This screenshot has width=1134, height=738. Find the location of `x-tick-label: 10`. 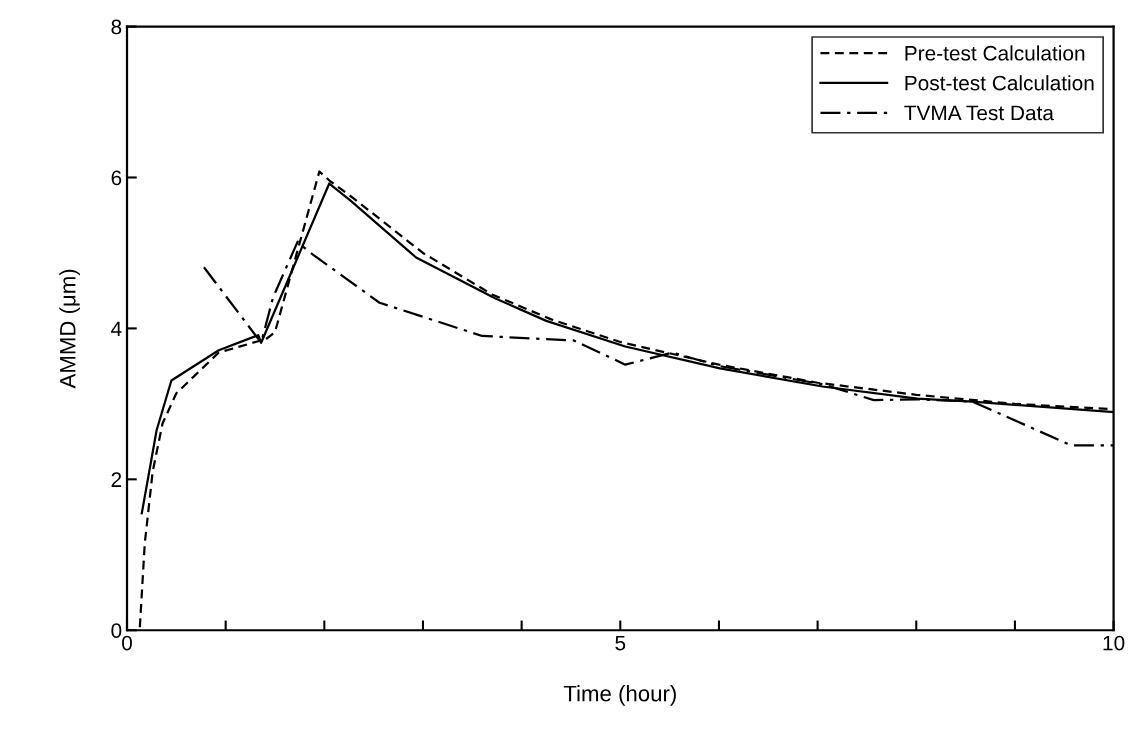

x-tick-label: 10 is located at coordinates (1114, 643).